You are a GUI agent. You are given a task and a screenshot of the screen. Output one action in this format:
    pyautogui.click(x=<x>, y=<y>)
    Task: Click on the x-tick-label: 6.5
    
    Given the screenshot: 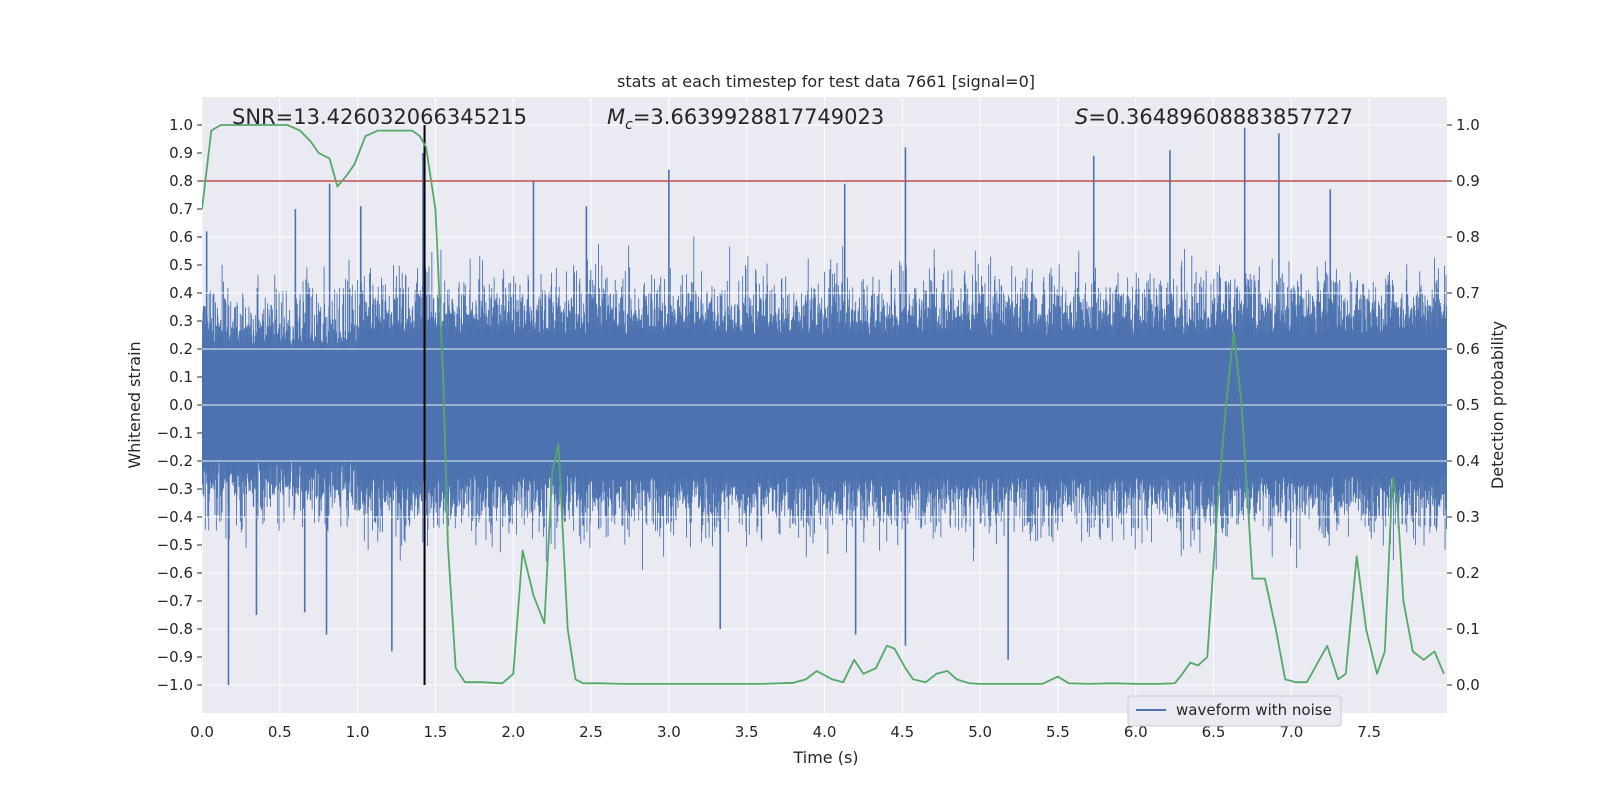 What is the action you would take?
    pyautogui.click(x=1214, y=732)
    